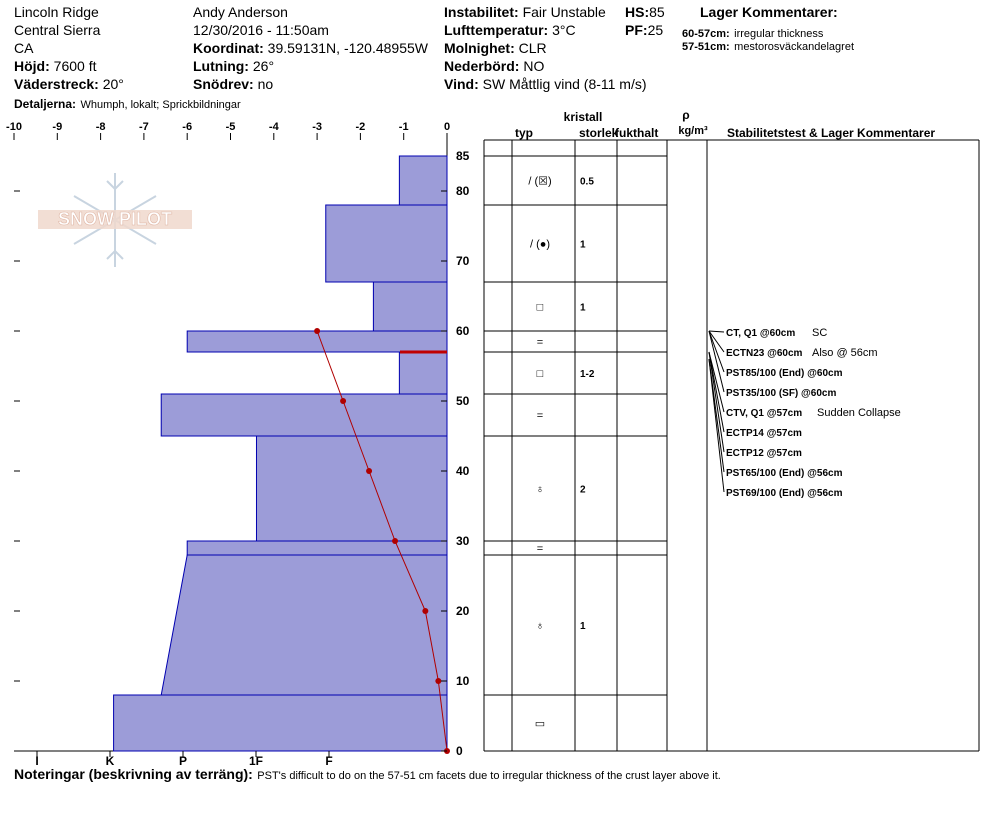 The image size is (994, 840). I want to click on slope-label: Lutning:, so click(221, 66).